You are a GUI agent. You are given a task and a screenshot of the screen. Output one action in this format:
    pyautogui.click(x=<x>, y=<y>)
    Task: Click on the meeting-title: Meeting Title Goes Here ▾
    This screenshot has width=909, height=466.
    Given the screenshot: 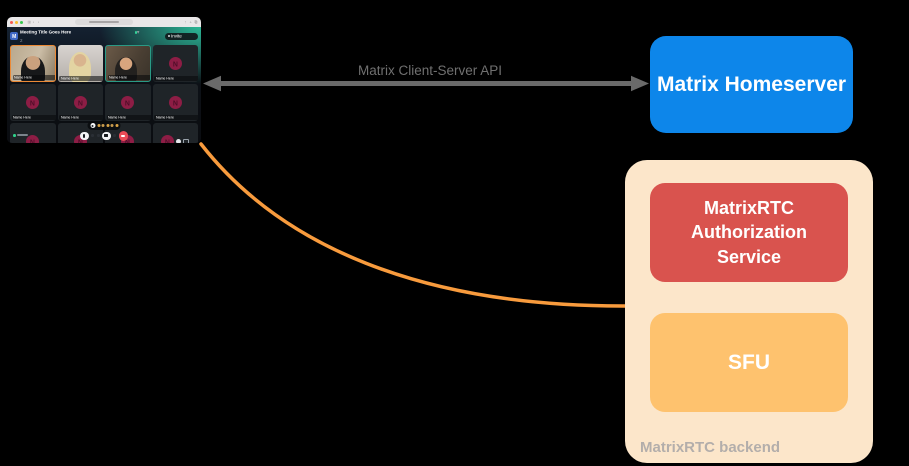 What is the action you would take?
    pyautogui.click(x=80, y=32)
    